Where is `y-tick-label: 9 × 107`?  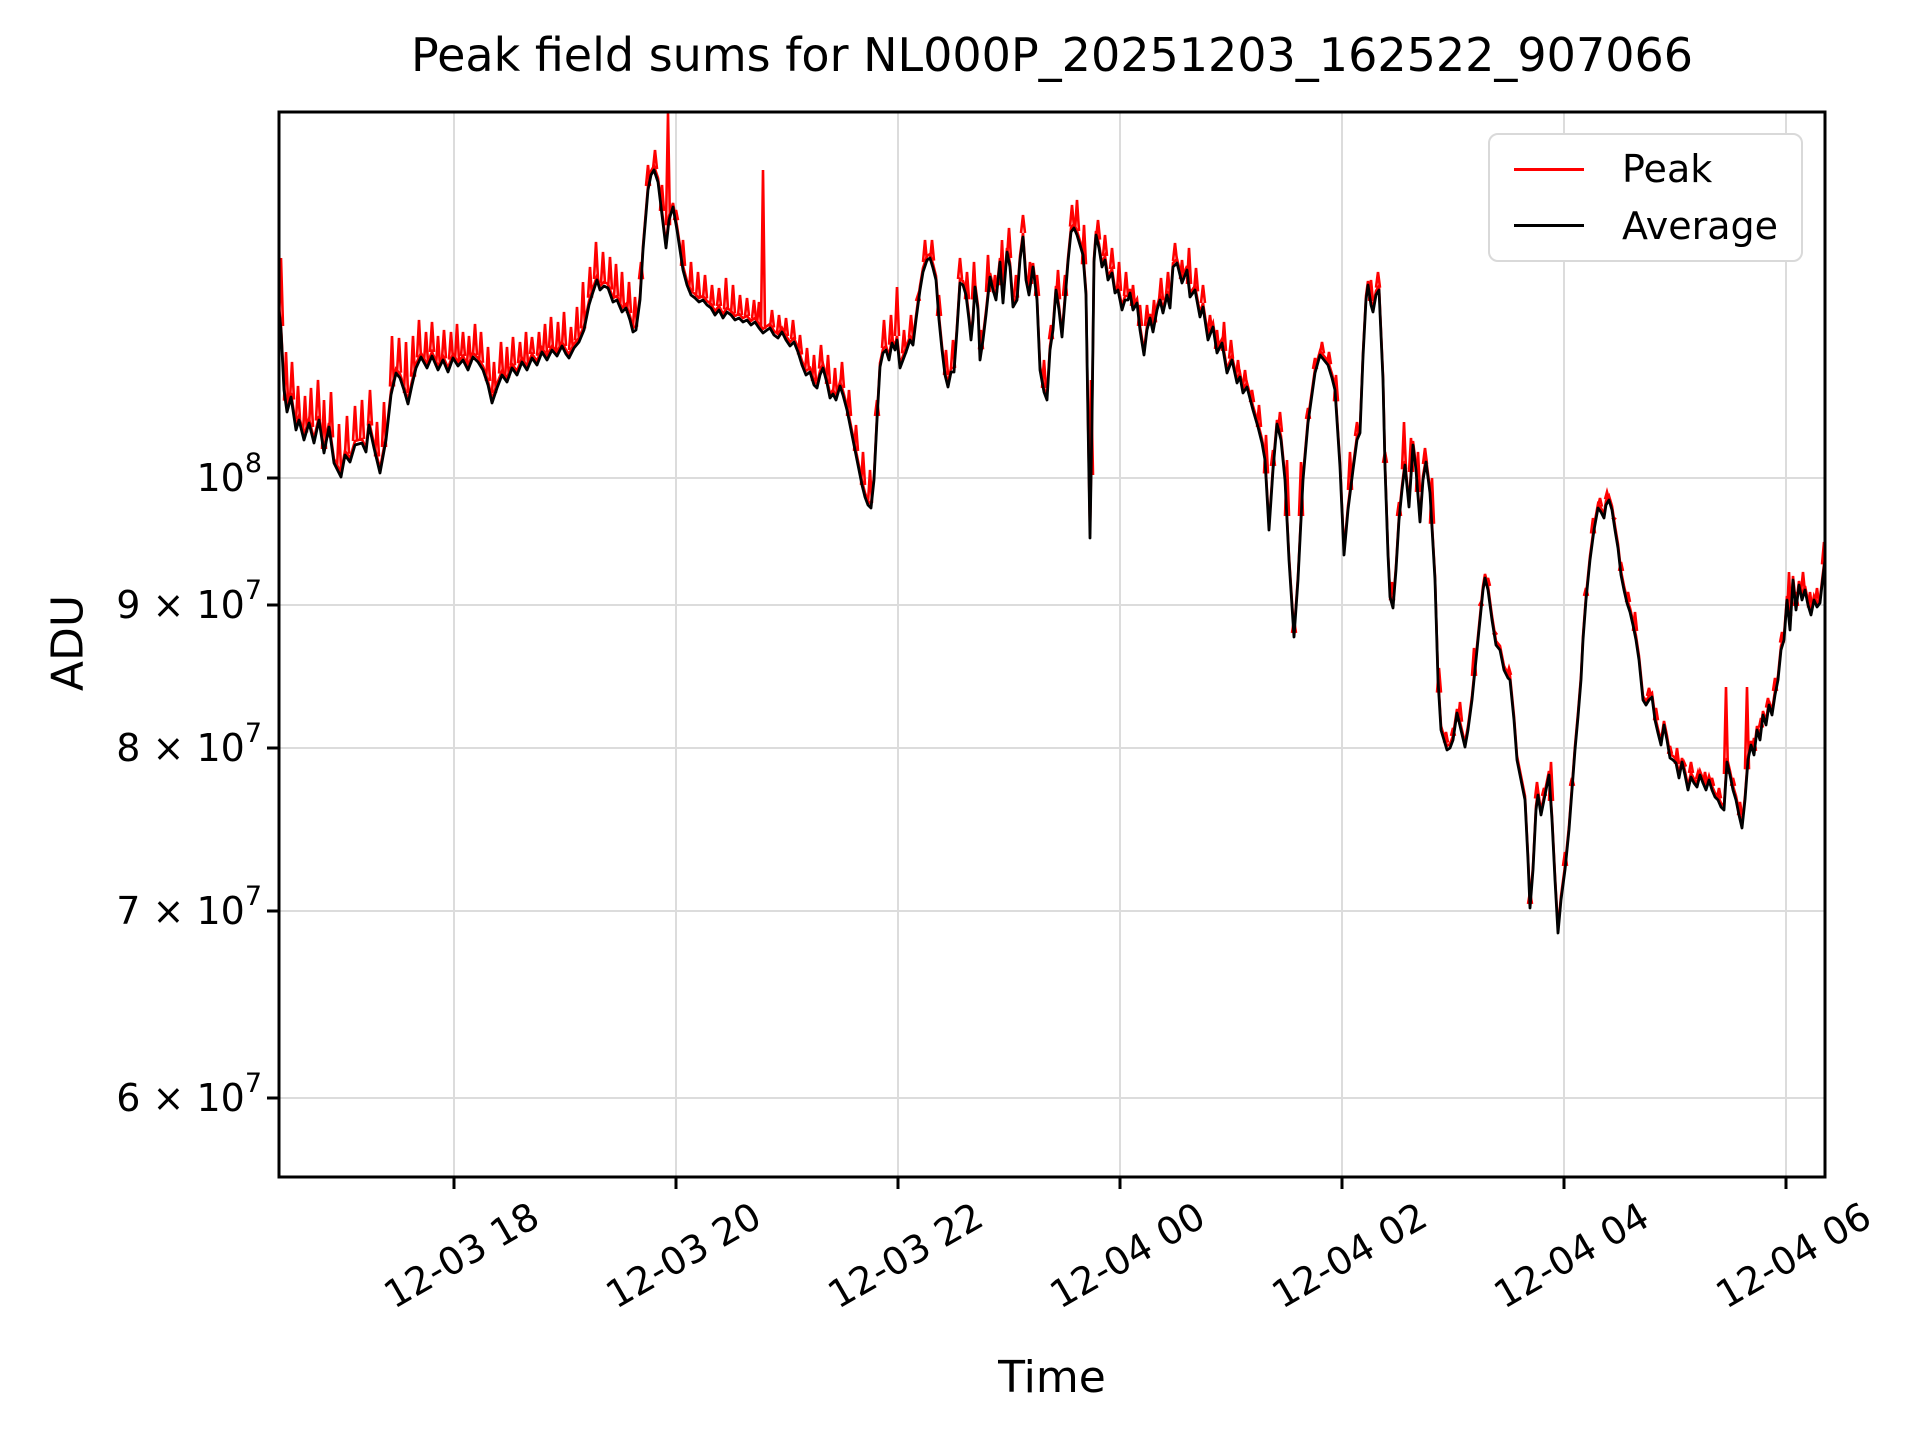
y-tick-label: 9 × 107 is located at coordinates (189, 601).